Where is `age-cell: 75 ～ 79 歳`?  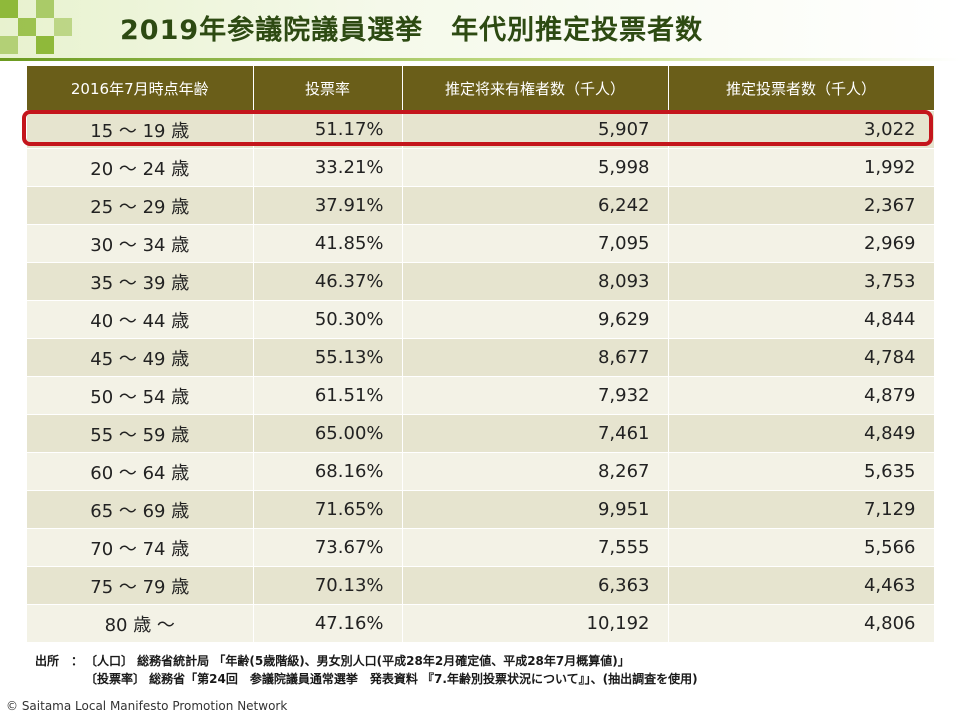 age-cell: 75 ～ 79 歳 is located at coordinates (140, 585).